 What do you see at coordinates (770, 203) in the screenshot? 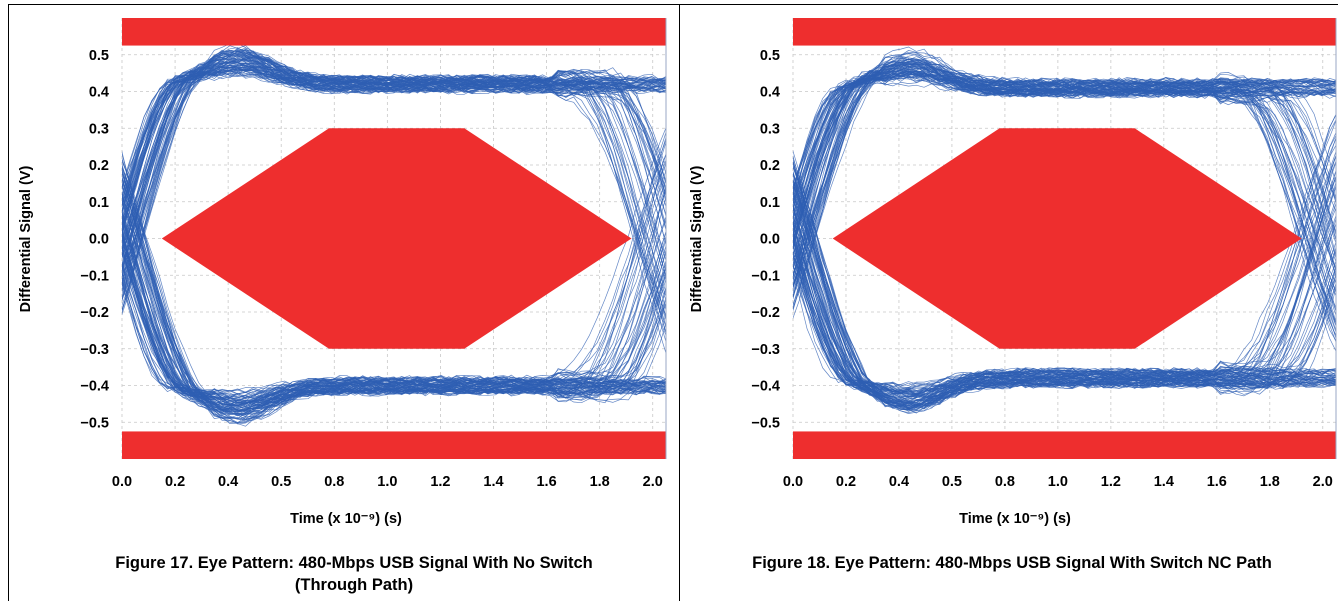
I see `y-tick-label: 0.1` at bounding box center [770, 203].